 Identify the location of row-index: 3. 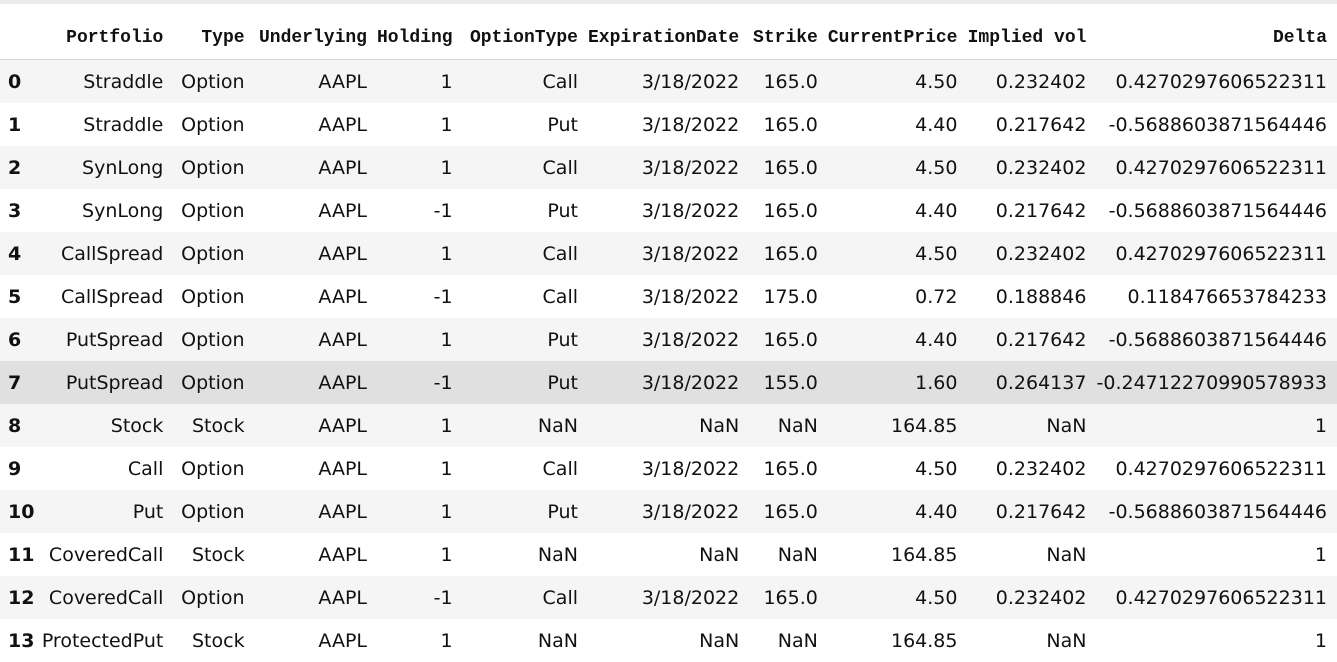
(17, 210).